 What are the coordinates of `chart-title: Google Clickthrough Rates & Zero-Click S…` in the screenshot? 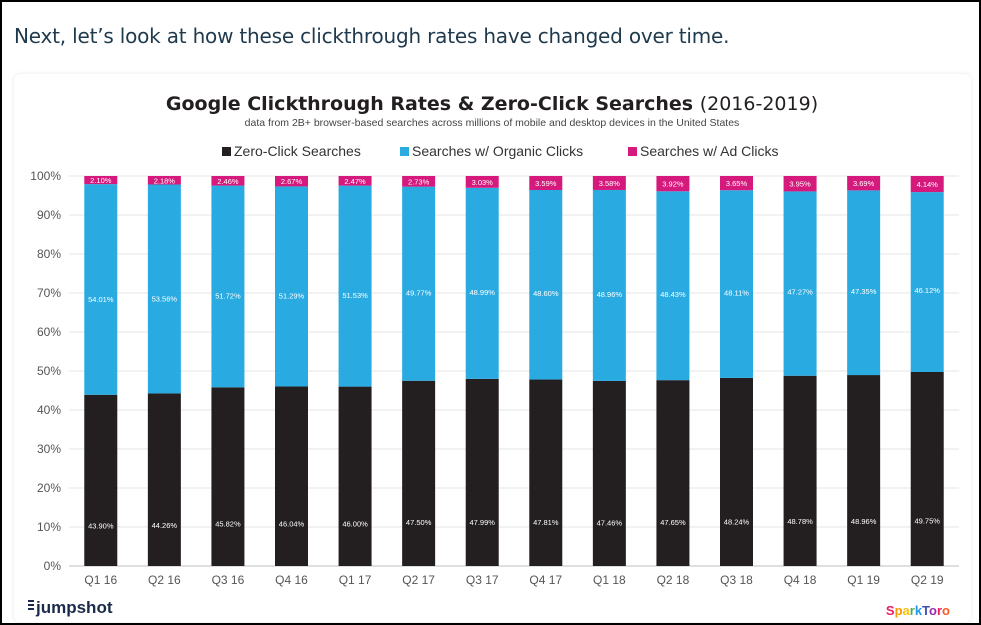 It's located at (492, 104).